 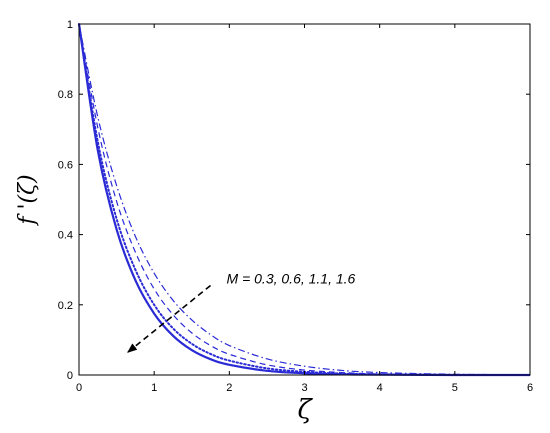 What do you see at coordinates (79, 388) in the screenshot?
I see `x-tick-label: 0` at bounding box center [79, 388].